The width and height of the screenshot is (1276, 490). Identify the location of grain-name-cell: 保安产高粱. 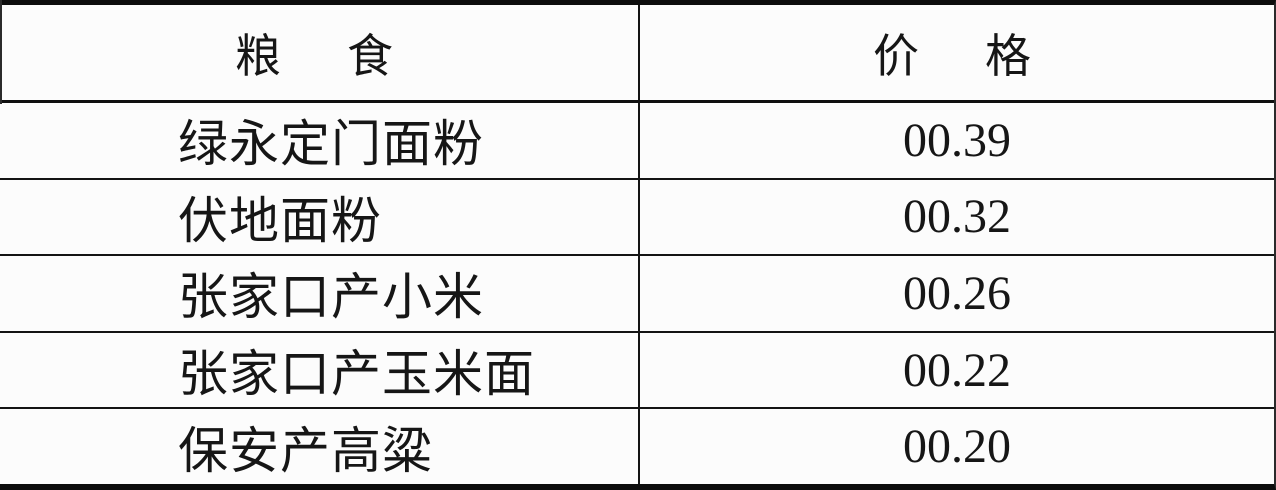
(305, 450).